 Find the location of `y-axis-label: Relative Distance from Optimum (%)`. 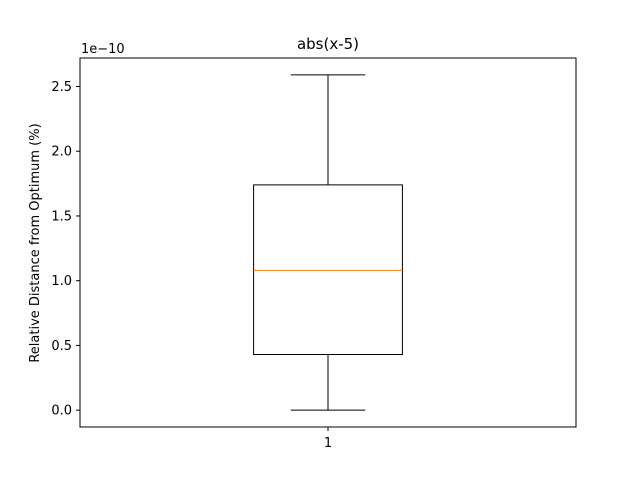

y-axis-label: Relative Distance from Optimum (%) is located at coordinates (35, 242).